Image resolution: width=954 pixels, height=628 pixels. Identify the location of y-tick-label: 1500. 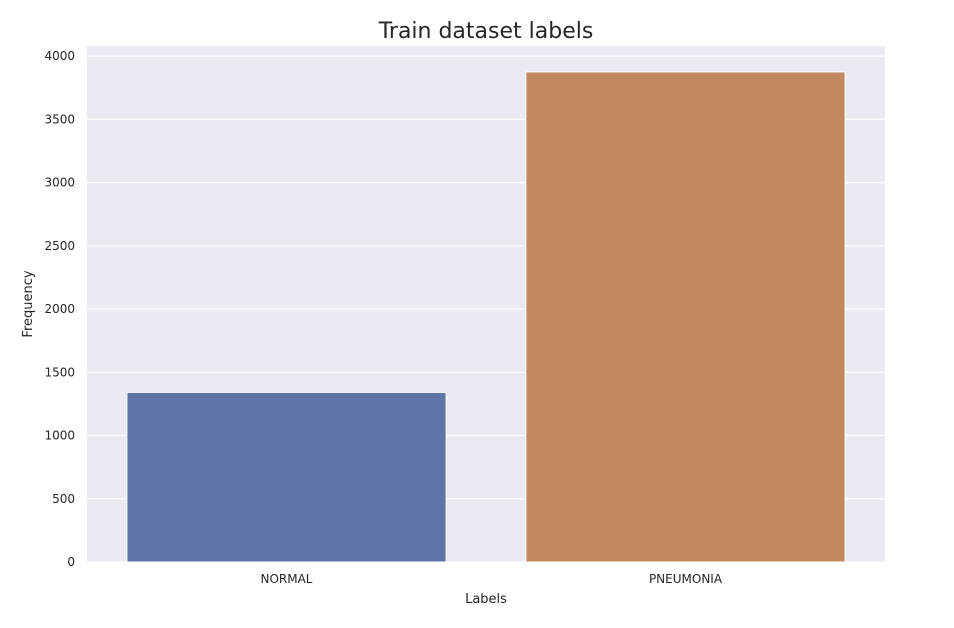
(59, 372).